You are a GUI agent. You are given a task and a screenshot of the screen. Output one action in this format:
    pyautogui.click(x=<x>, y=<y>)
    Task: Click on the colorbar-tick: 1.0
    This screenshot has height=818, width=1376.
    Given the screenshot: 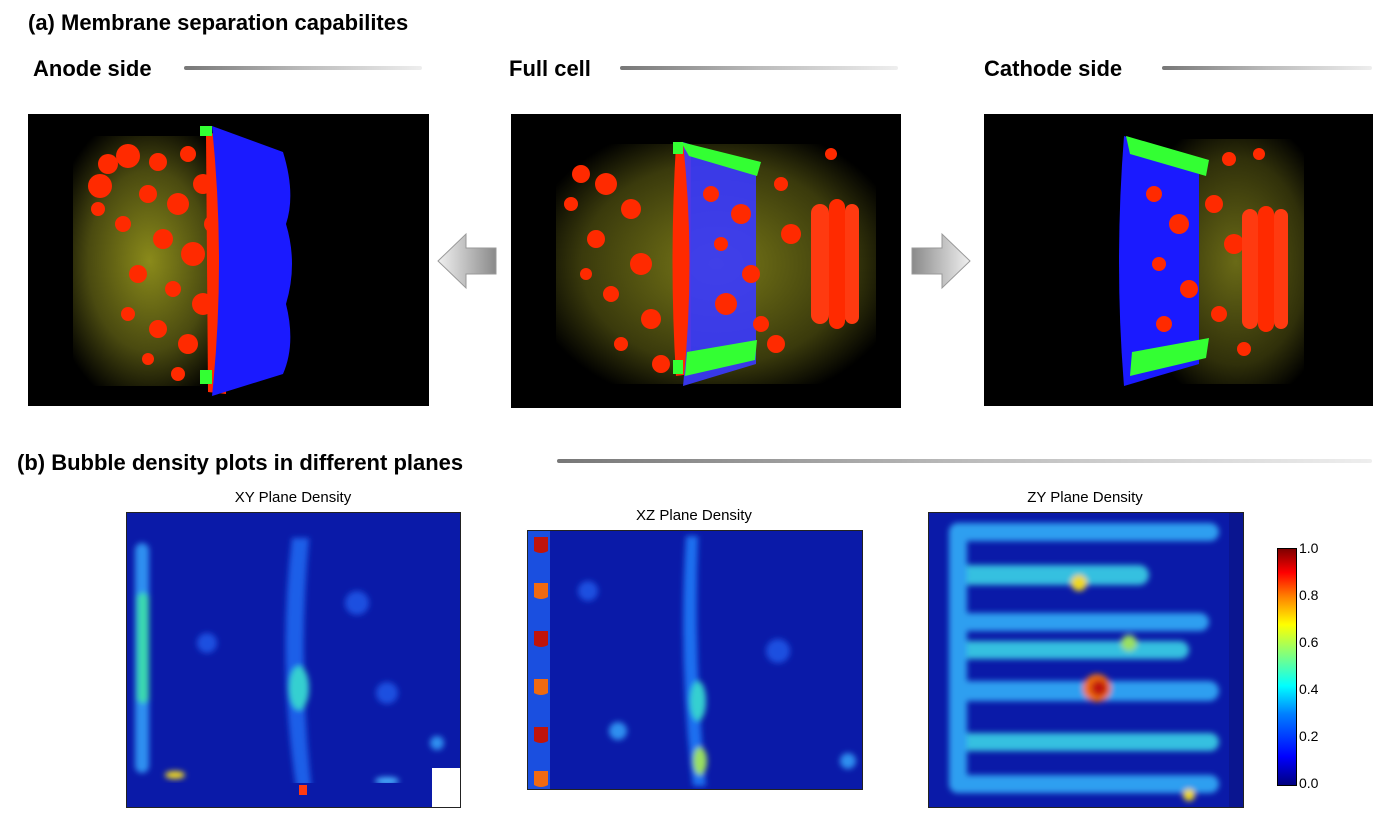 What is the action you would take?
    pyautogui.click(x=1309, y=548)
    